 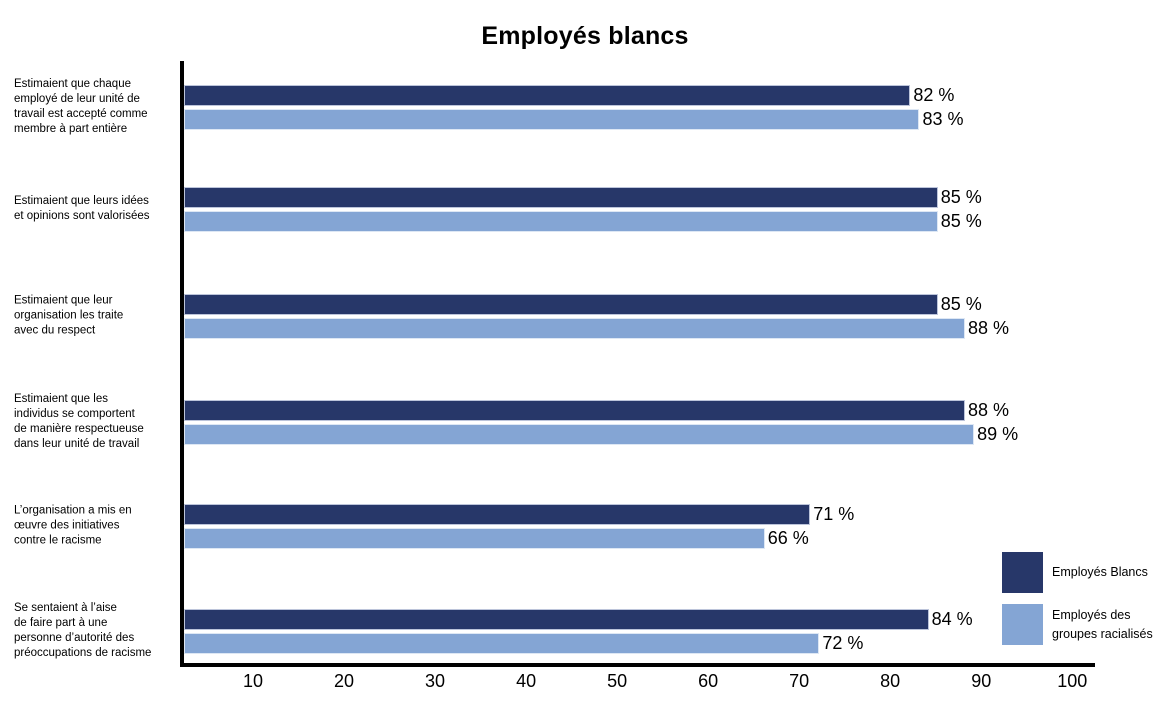 I want to click on bar-blancs-row5, so click(x=556, y=619).